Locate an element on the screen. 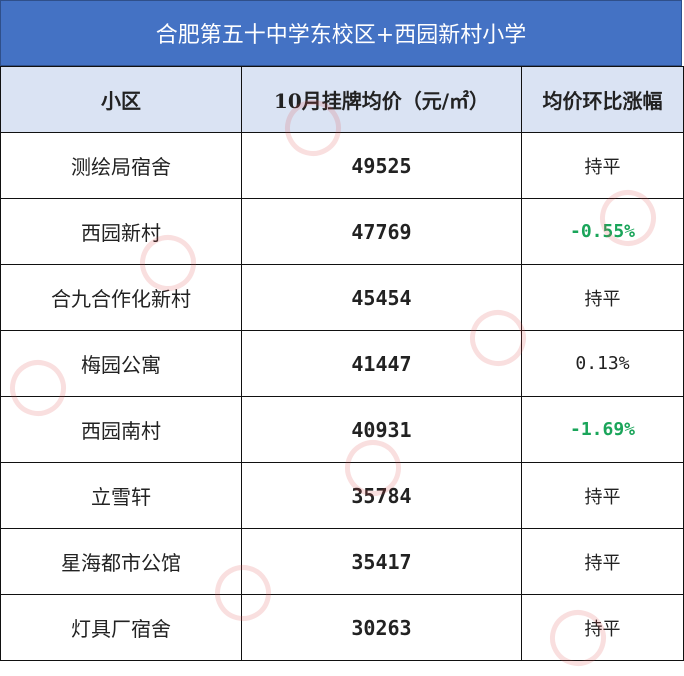 This screenshot has height=676, width=684. community-name: 立雪轩 is located at coordinates (121, 495).